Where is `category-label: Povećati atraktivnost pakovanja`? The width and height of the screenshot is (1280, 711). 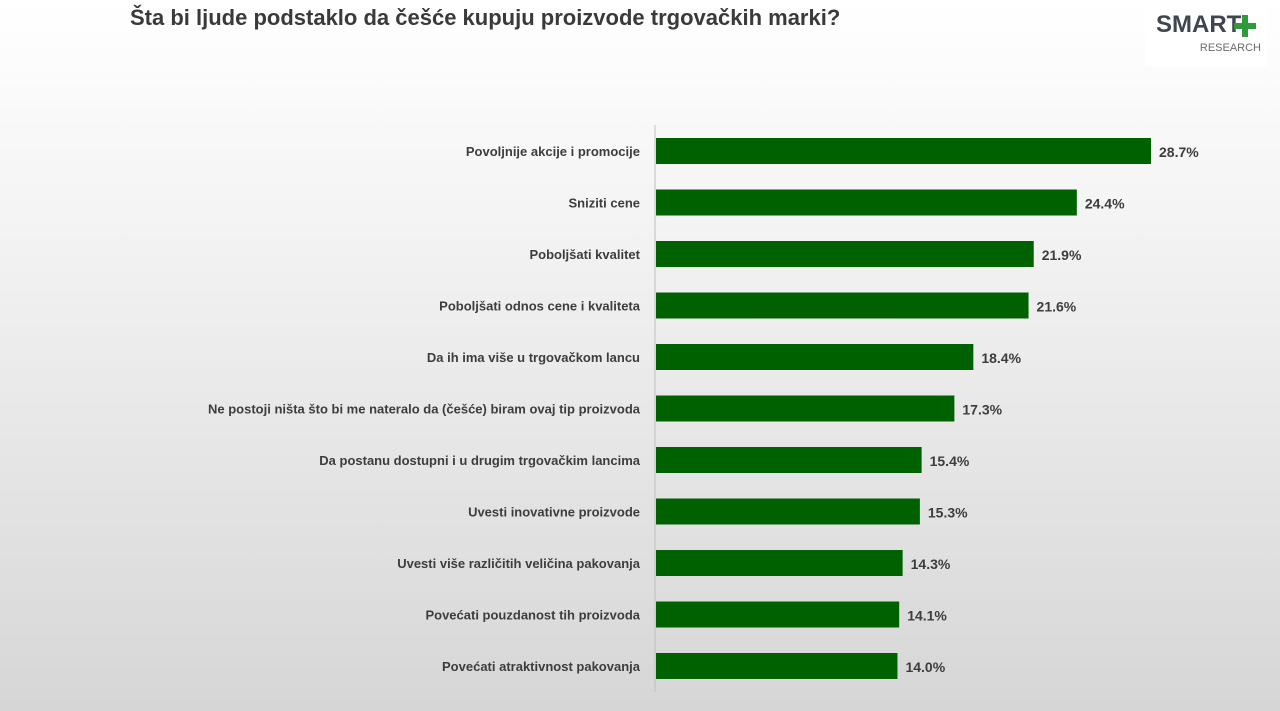
category-label: Povećati atraktivnost pakovanja is located at coordinates (541, 666).